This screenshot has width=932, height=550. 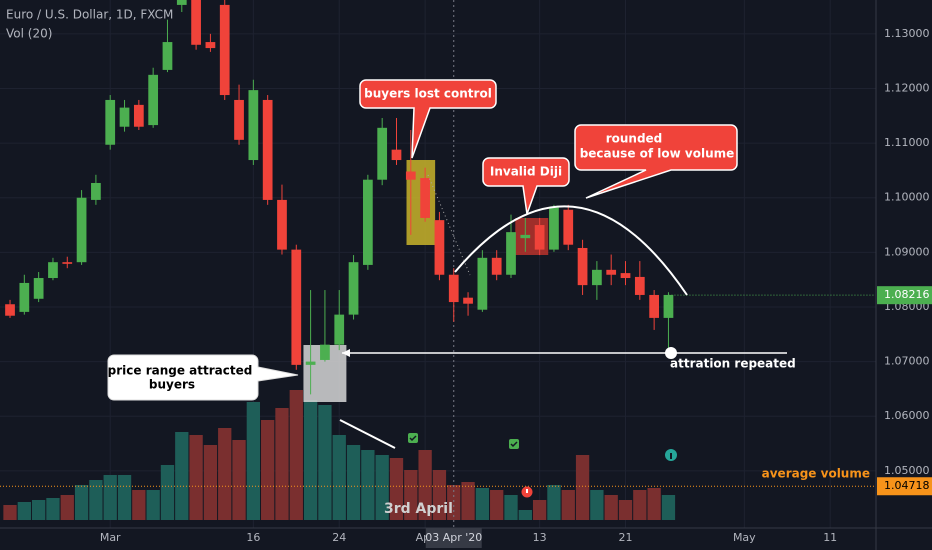 I want to click on average-volume-value: 1.04718, so click(x=907, y=485).